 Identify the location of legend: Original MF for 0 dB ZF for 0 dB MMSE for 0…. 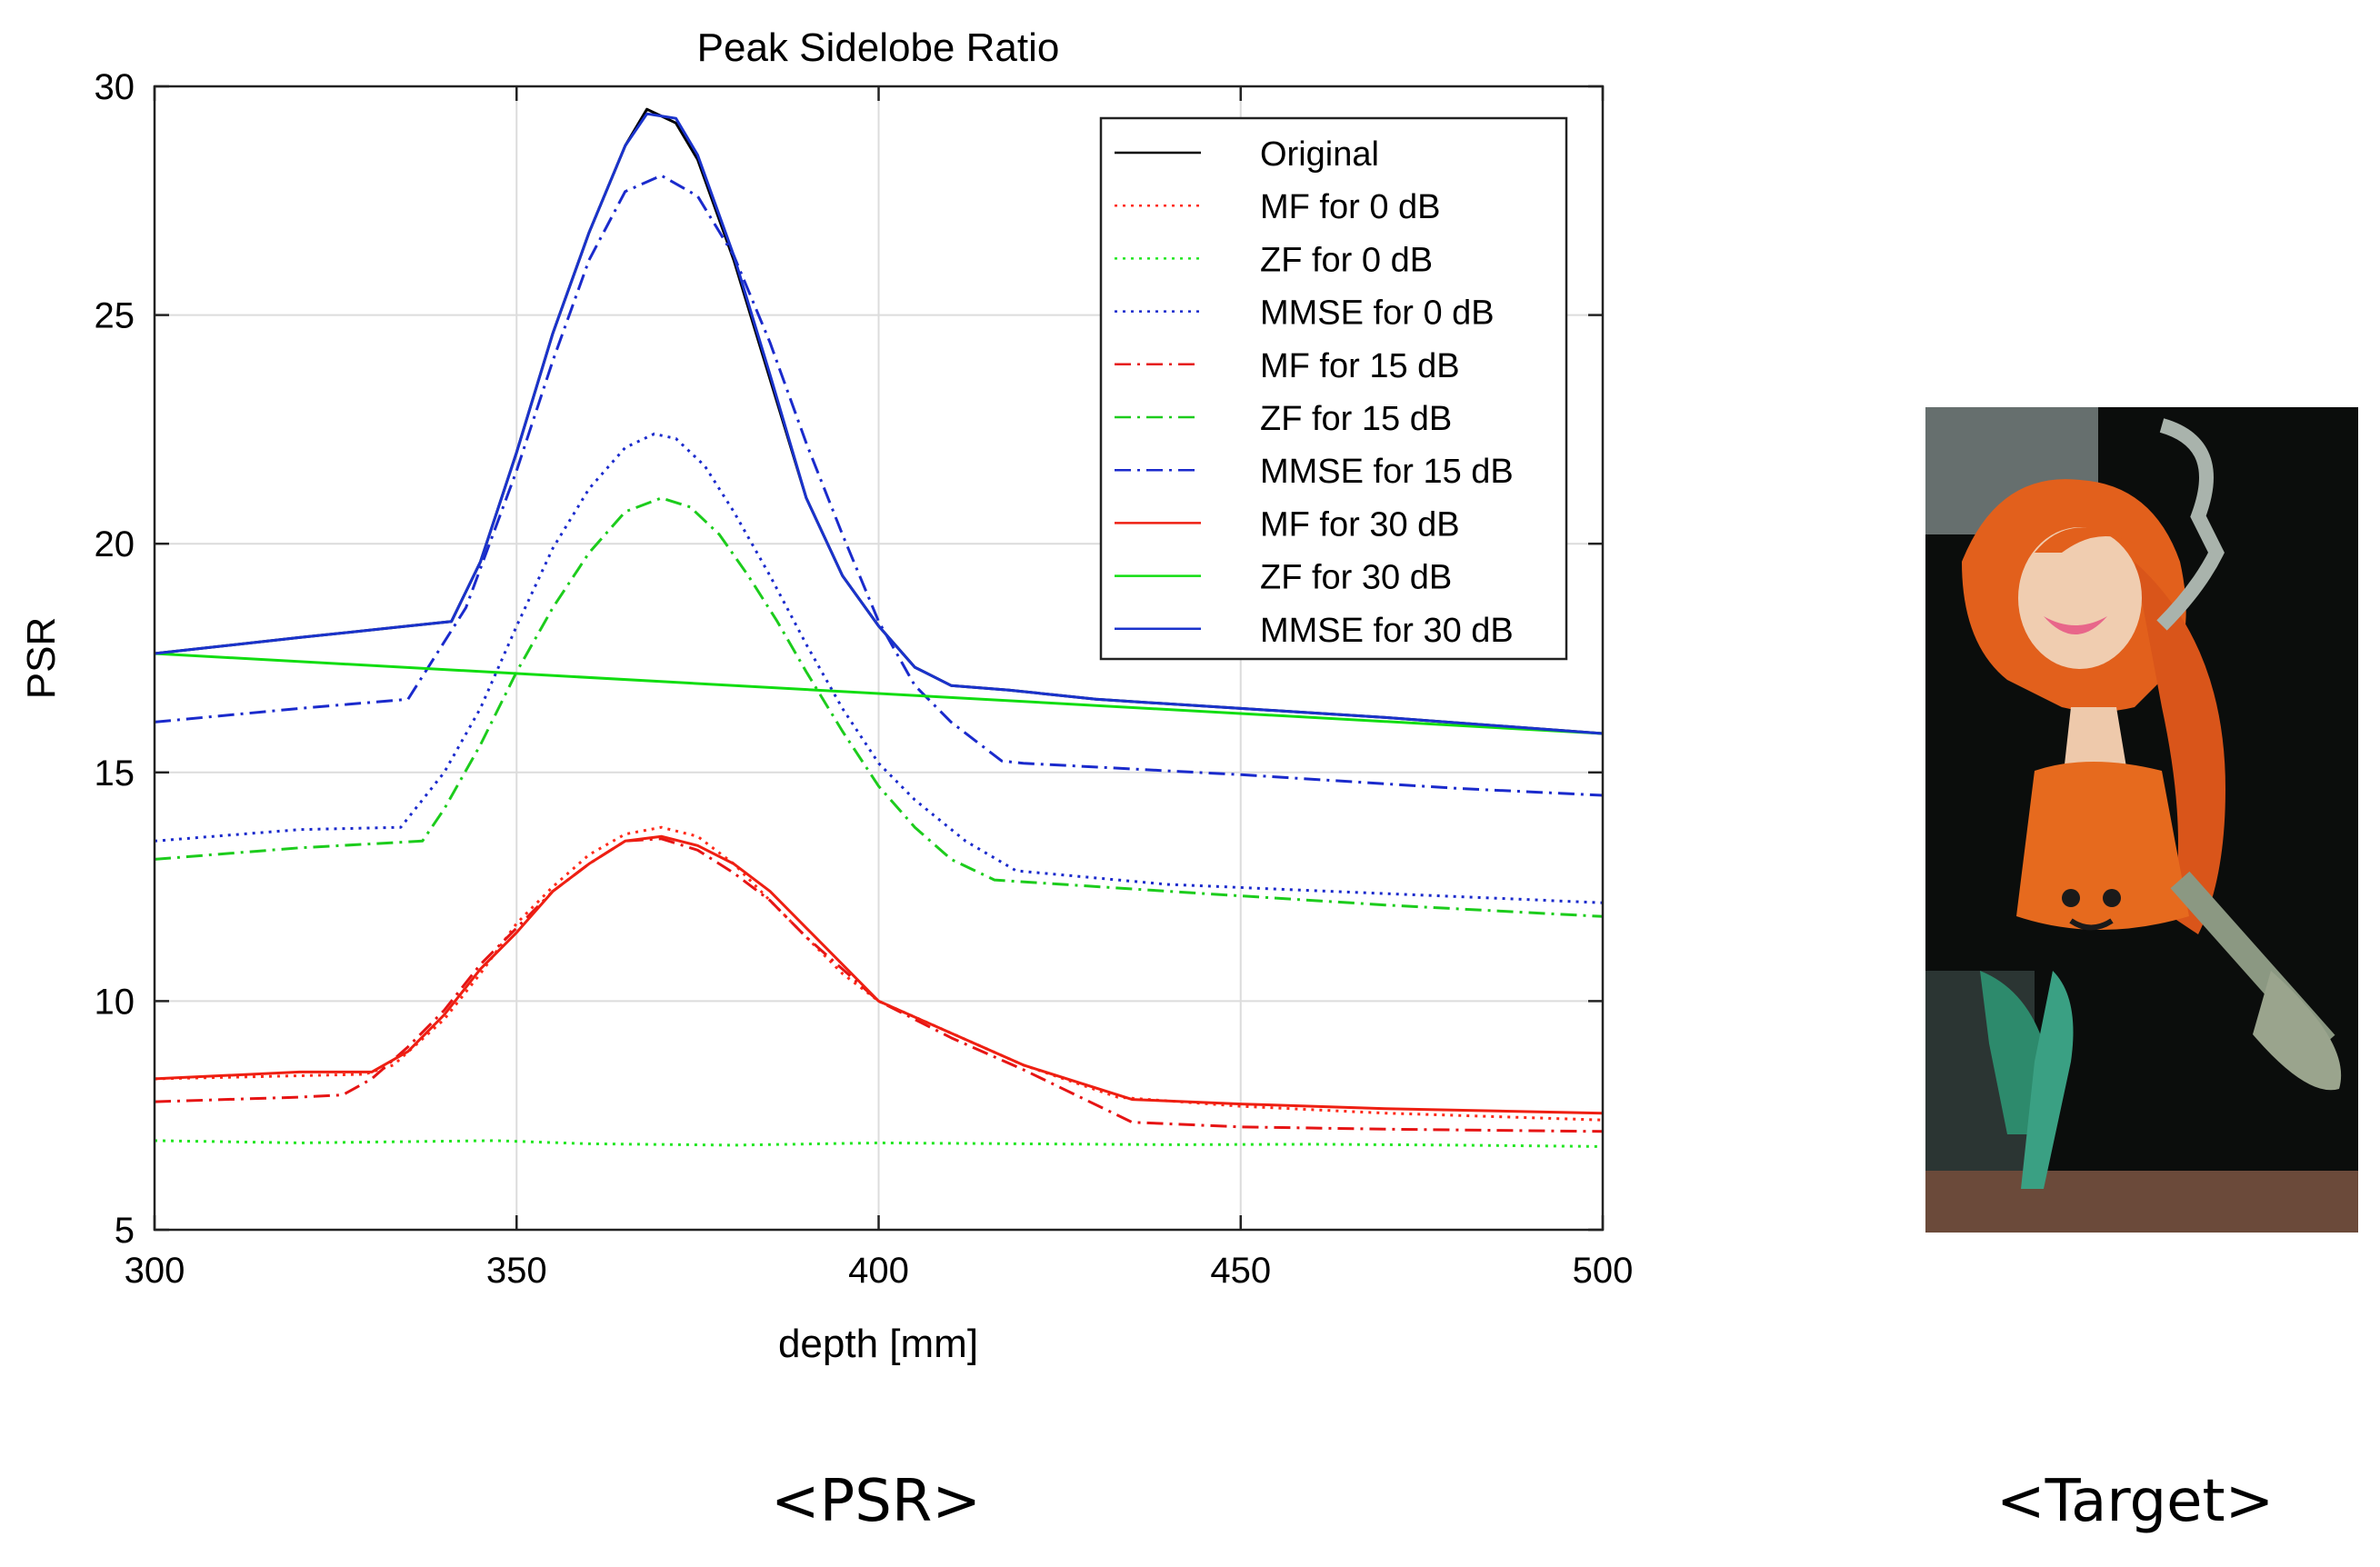
(1333, 389).